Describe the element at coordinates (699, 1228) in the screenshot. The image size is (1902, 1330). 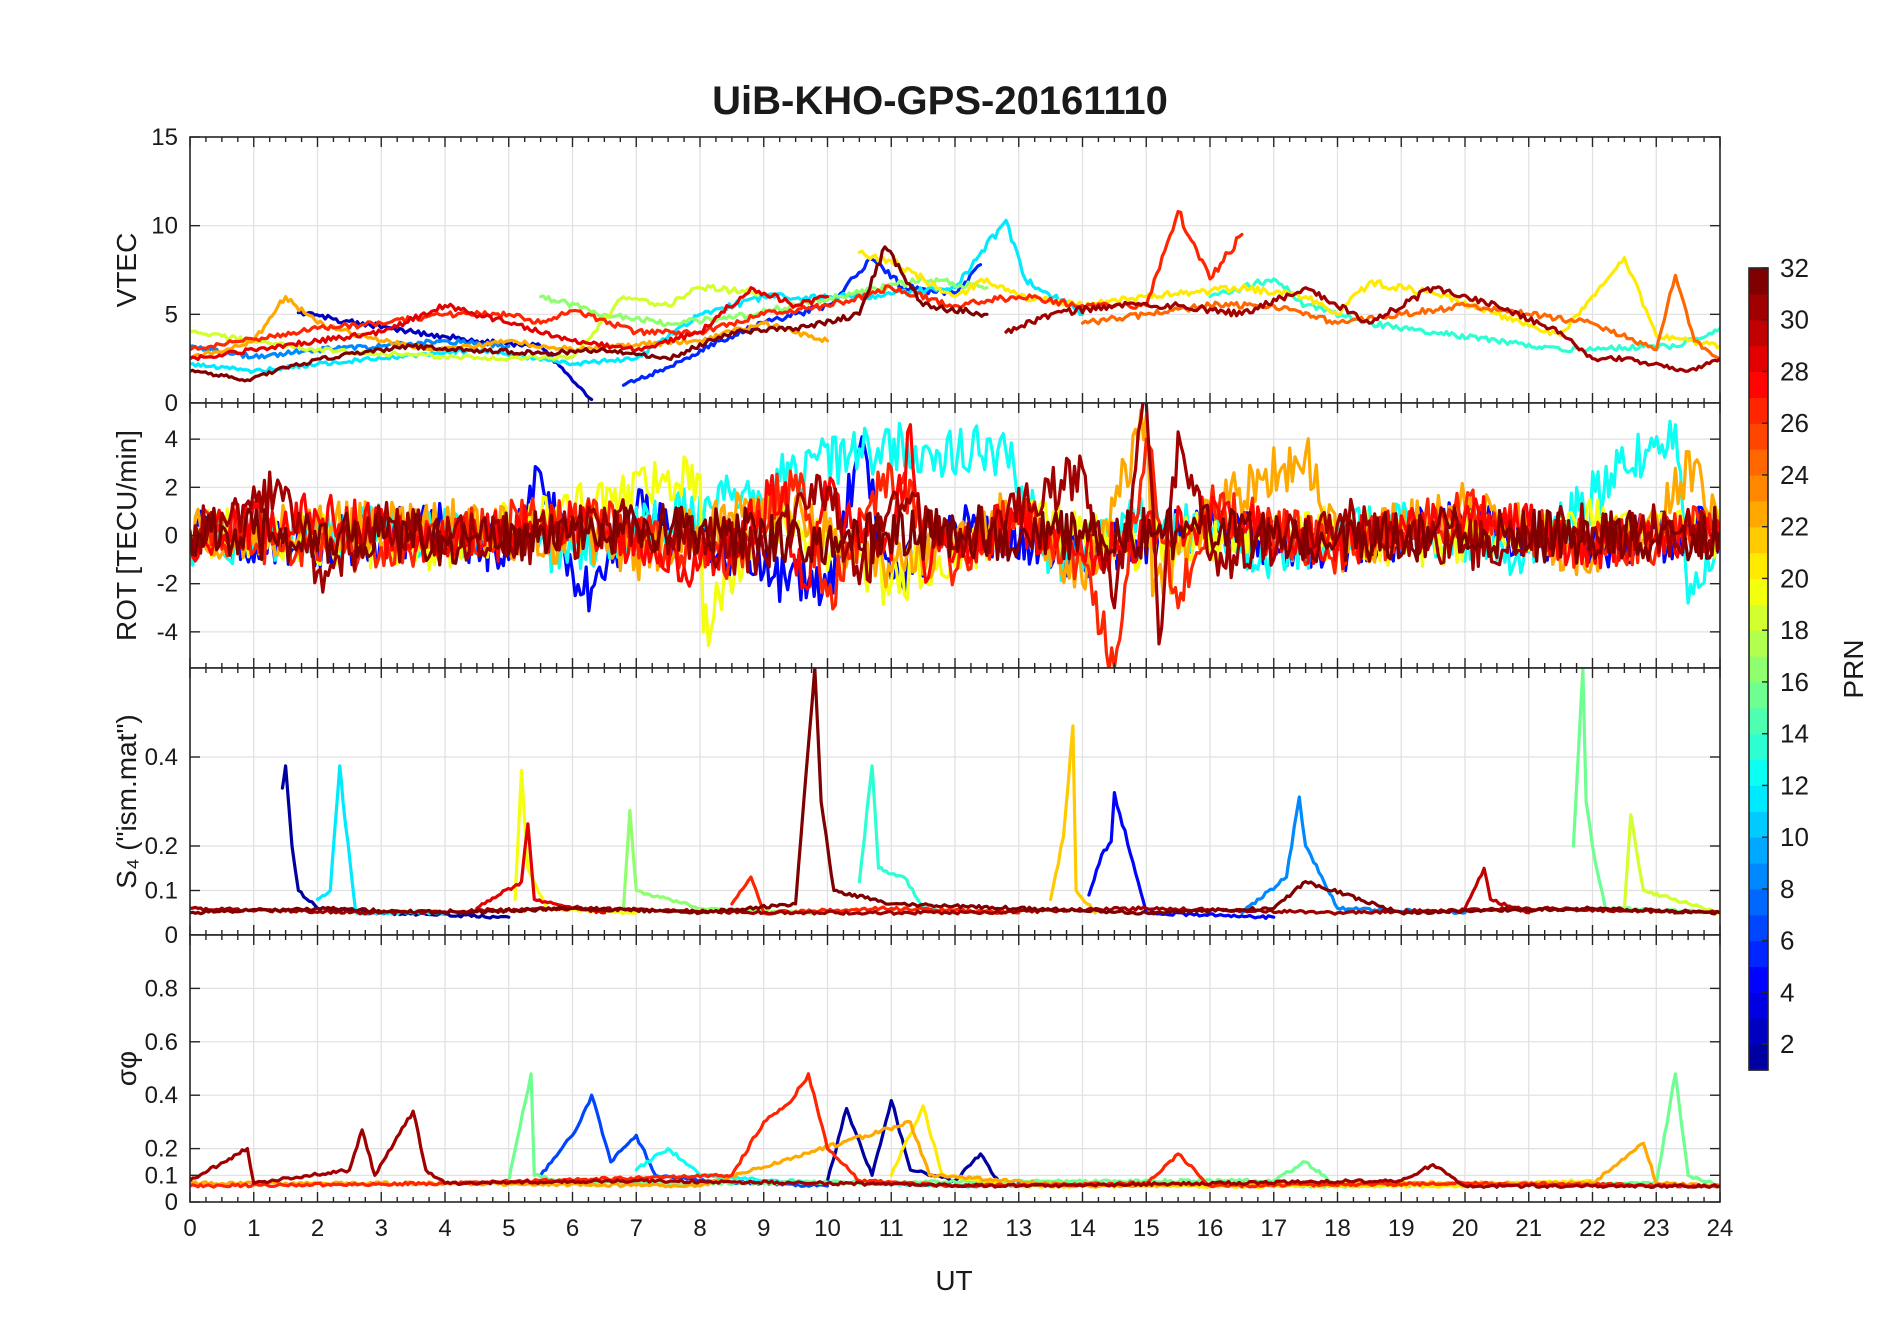
I see `x-tick-label: 8` at that location.